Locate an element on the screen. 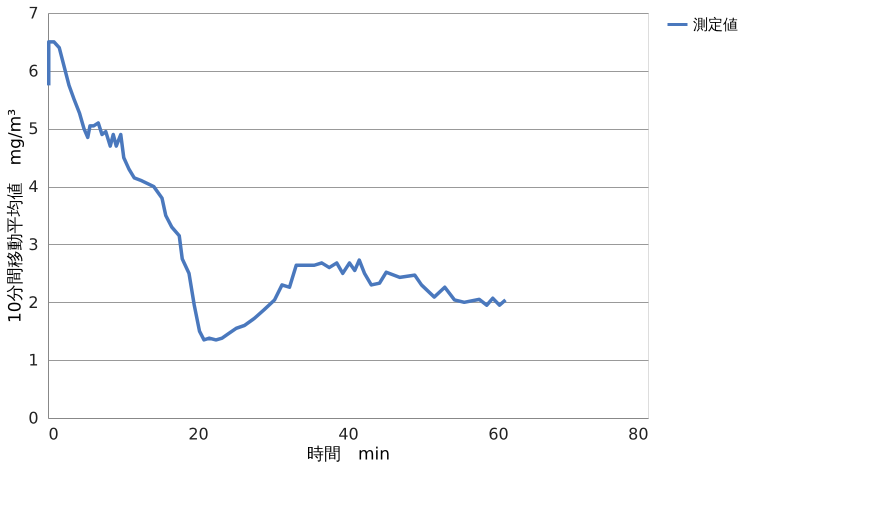 The height and width of the screenshot is (511, 872). y-tick-label: 5 is located at coordinates (33, 128).